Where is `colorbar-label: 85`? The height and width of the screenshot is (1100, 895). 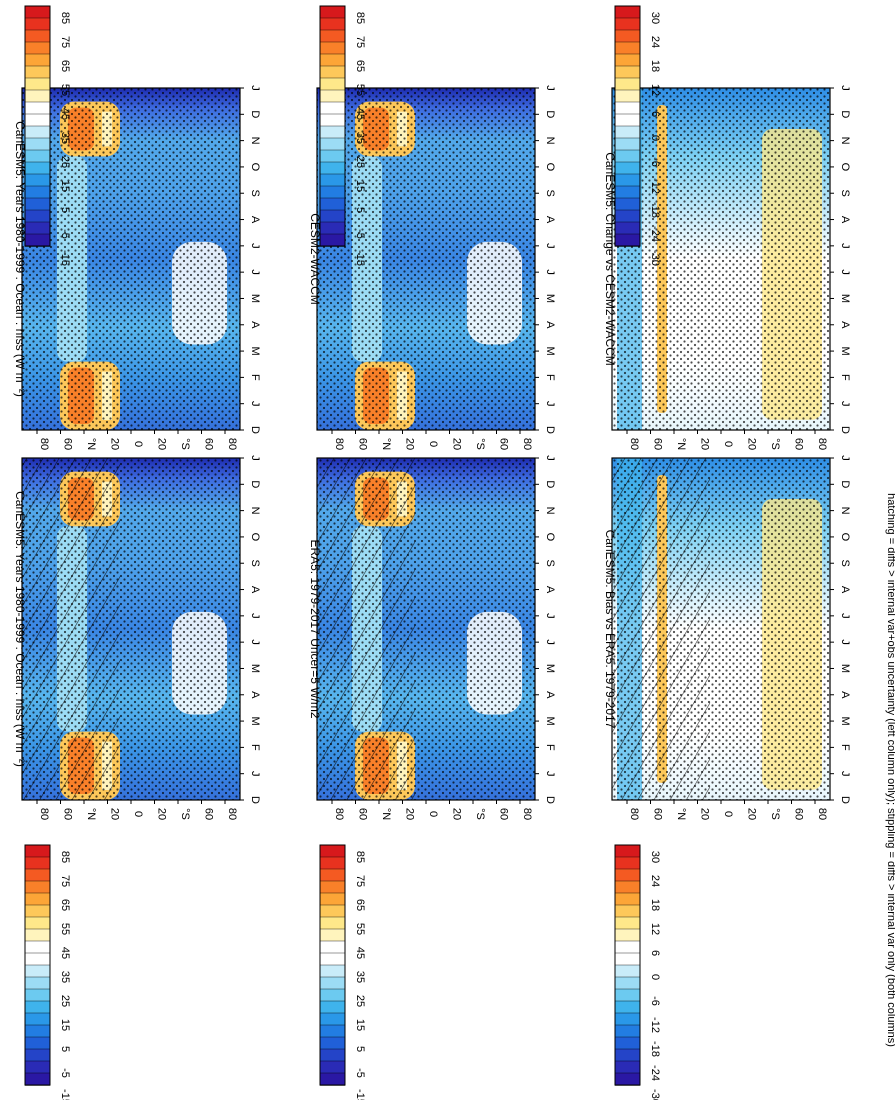
colorbar-label: 85 is located at coordinates (360, 18).